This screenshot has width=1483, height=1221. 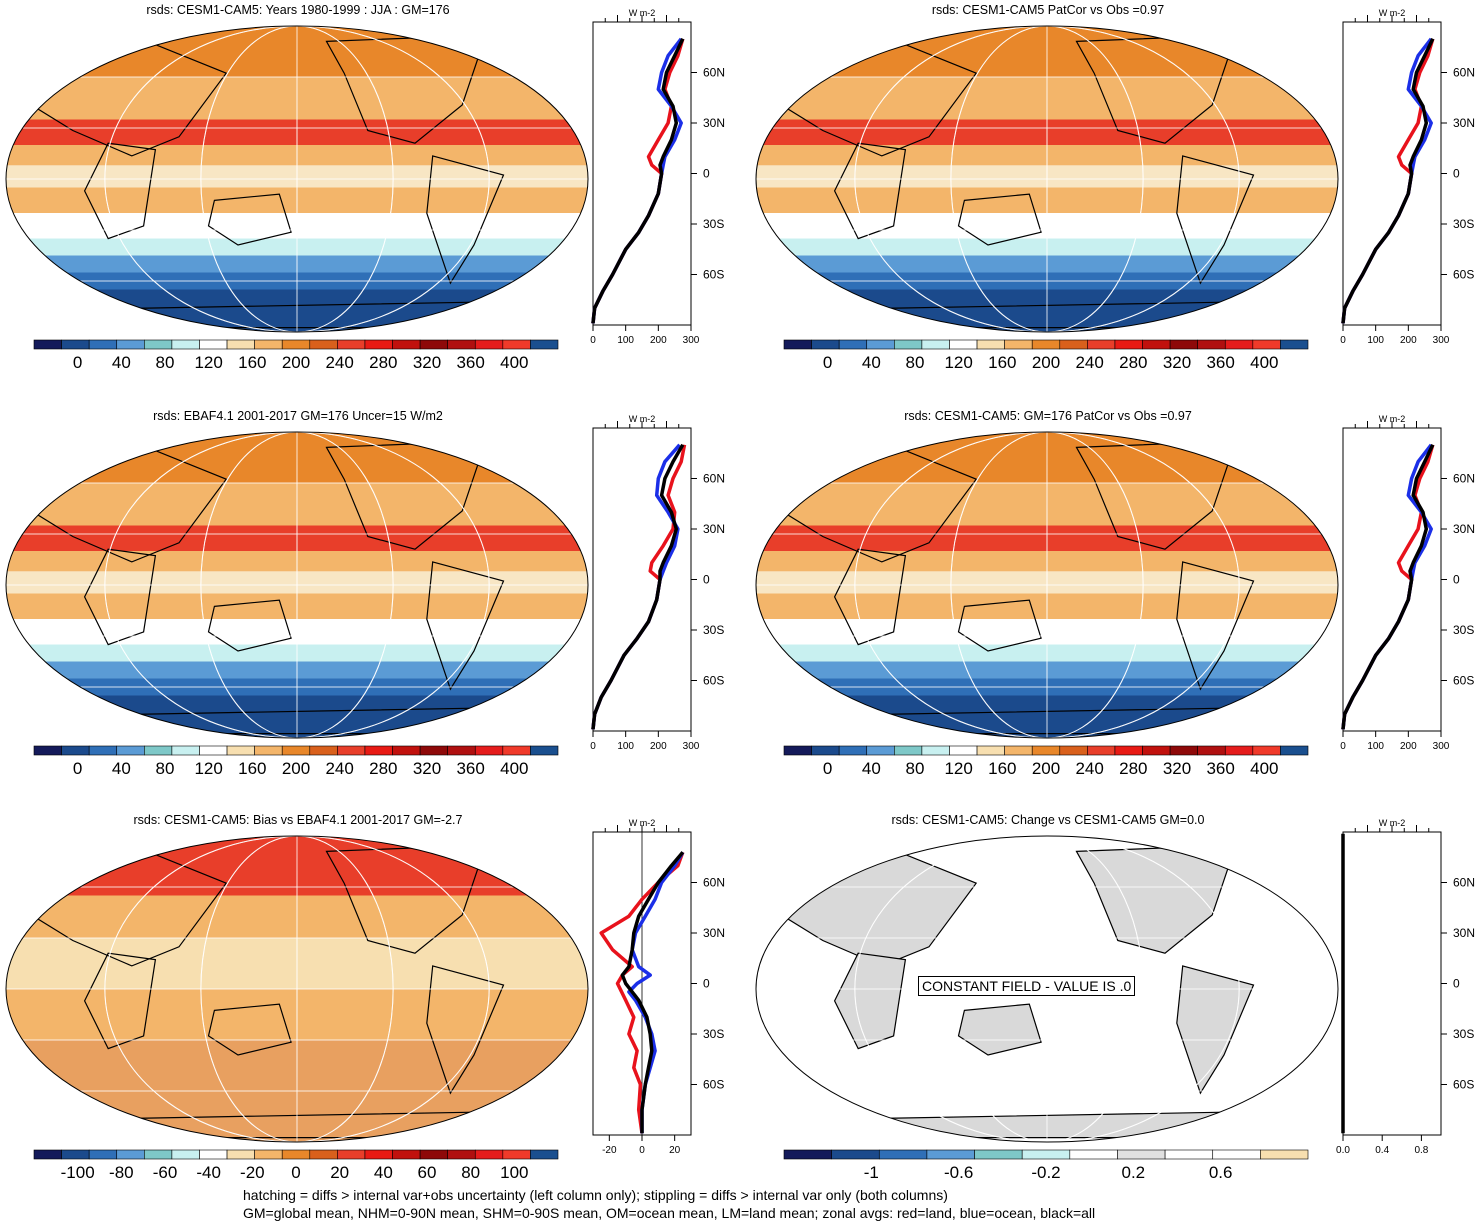 What do you see at coordinates (339, 1172) in the screenshot?
I see `colorbar-label: 20` at bounding box center [339, 1172].